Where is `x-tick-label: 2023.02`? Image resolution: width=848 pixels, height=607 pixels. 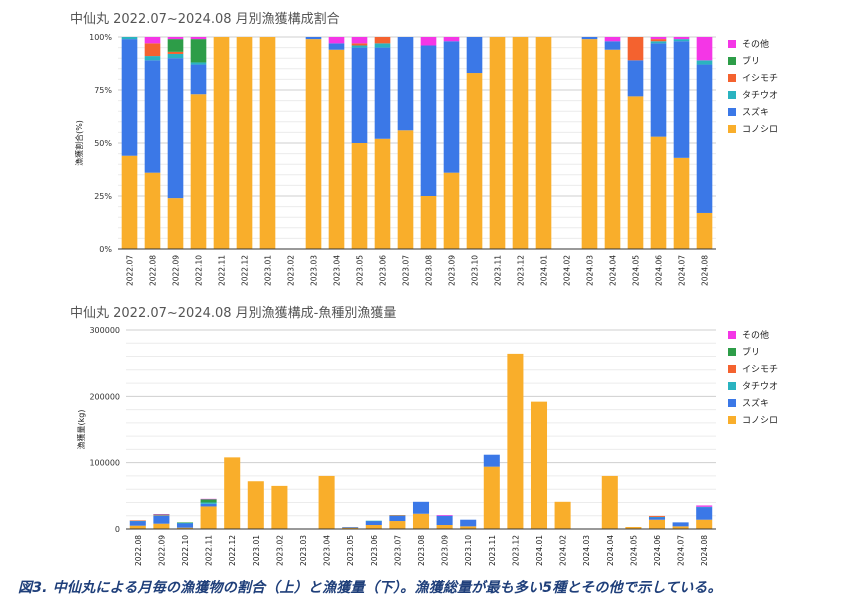 x-tick-label: 2023.02 is located at coordinates (291, 270).